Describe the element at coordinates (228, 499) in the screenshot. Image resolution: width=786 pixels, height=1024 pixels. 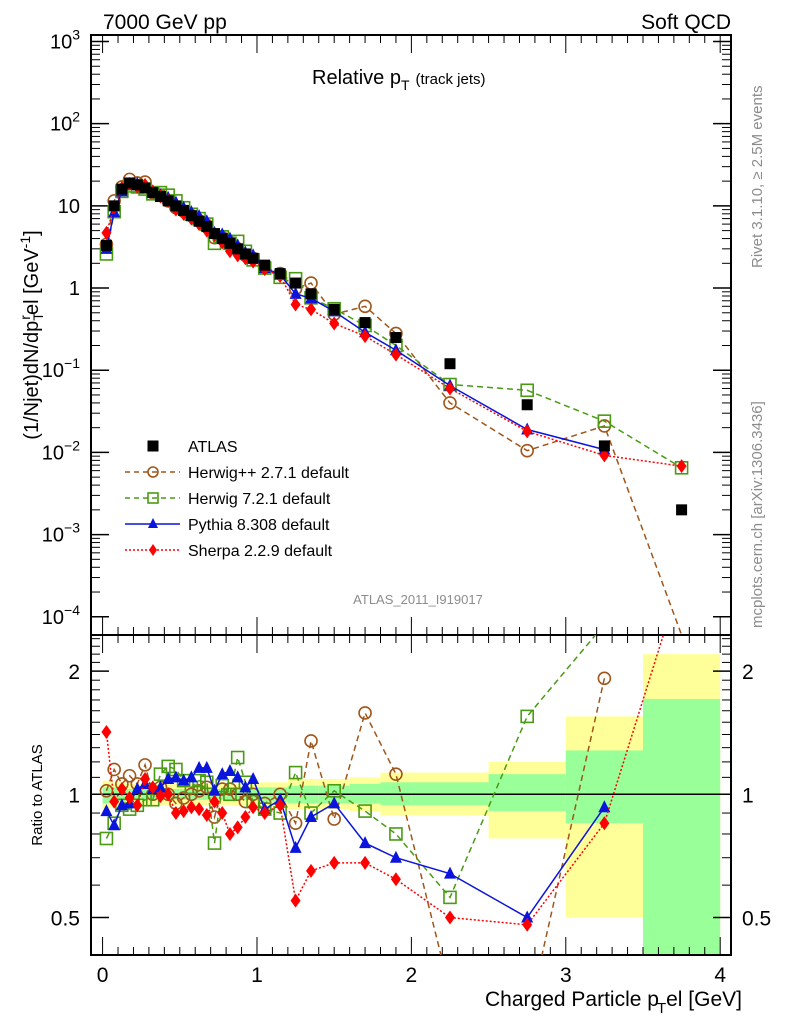
I see `legend-item: Herwig 7.2.1 default` at that location.